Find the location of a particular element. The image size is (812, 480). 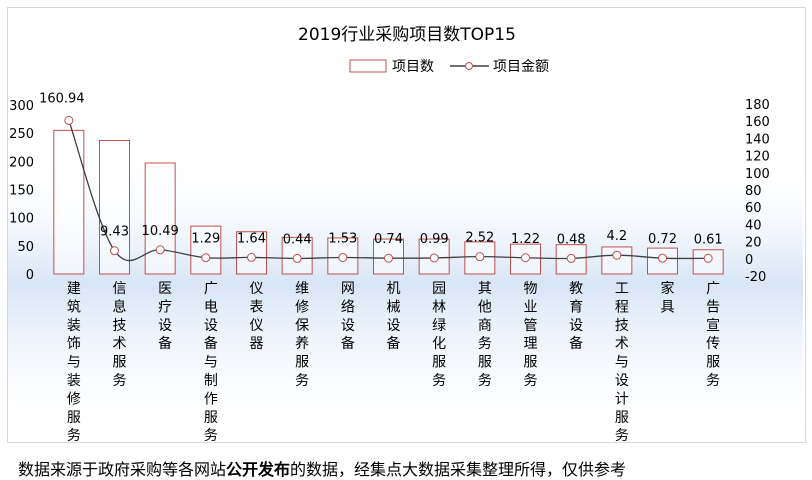

data-label: 0.44 is located at coordinates (297, 239).